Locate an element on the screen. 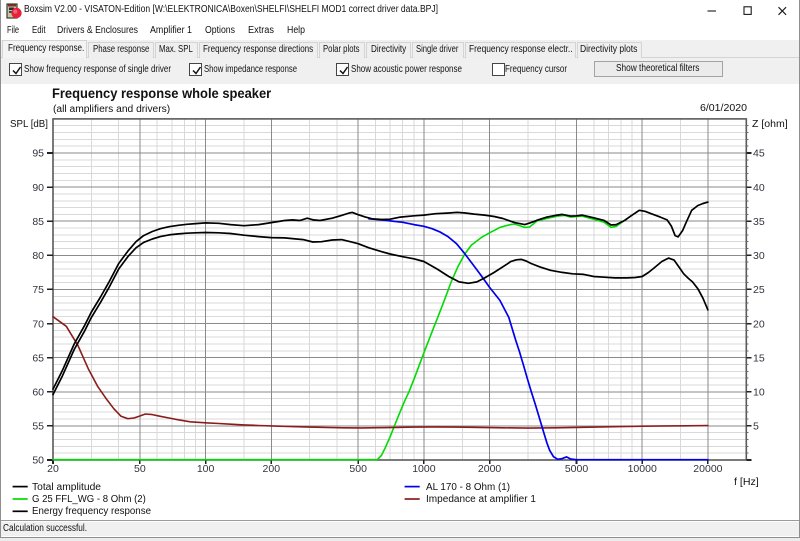  svg-text: 90 is located at coordinates (38, 188).